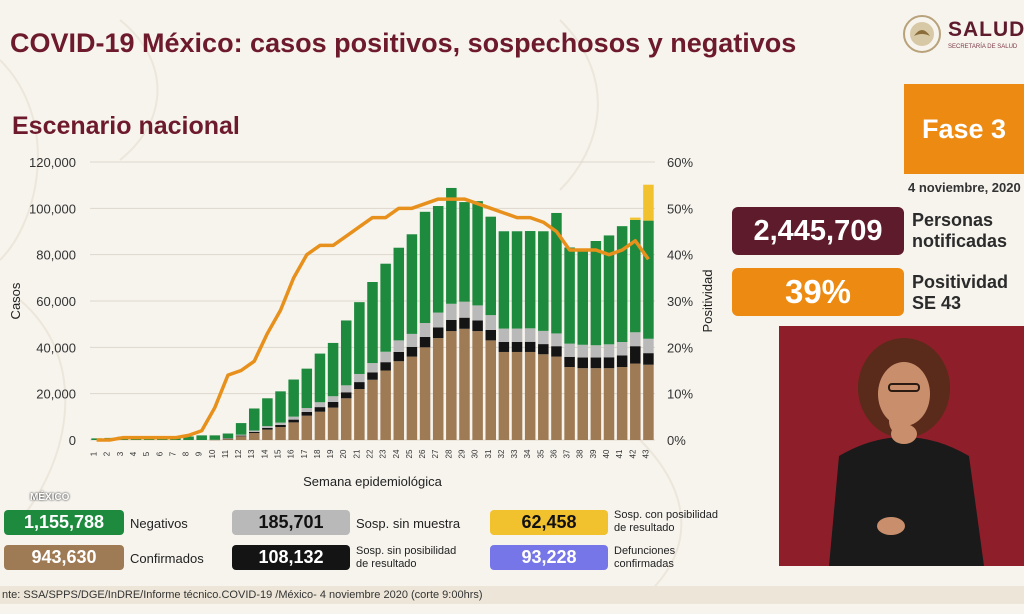  What do you see at coordinates (264, 453) in the screenshot?
I see `x-tick-label: 14` at bounding box center [264, 453].